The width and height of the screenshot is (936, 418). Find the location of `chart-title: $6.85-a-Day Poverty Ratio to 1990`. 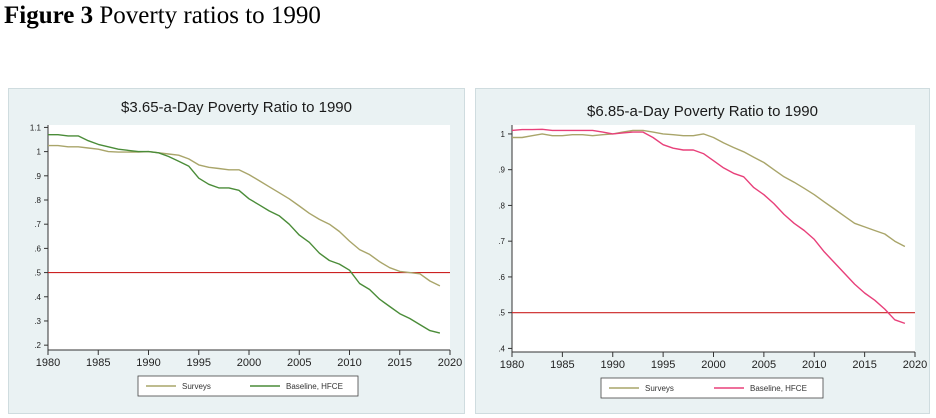

chart-title: $6.85-a-Day Poverty Ratio to 1990 is located at coordinates (702, 111).